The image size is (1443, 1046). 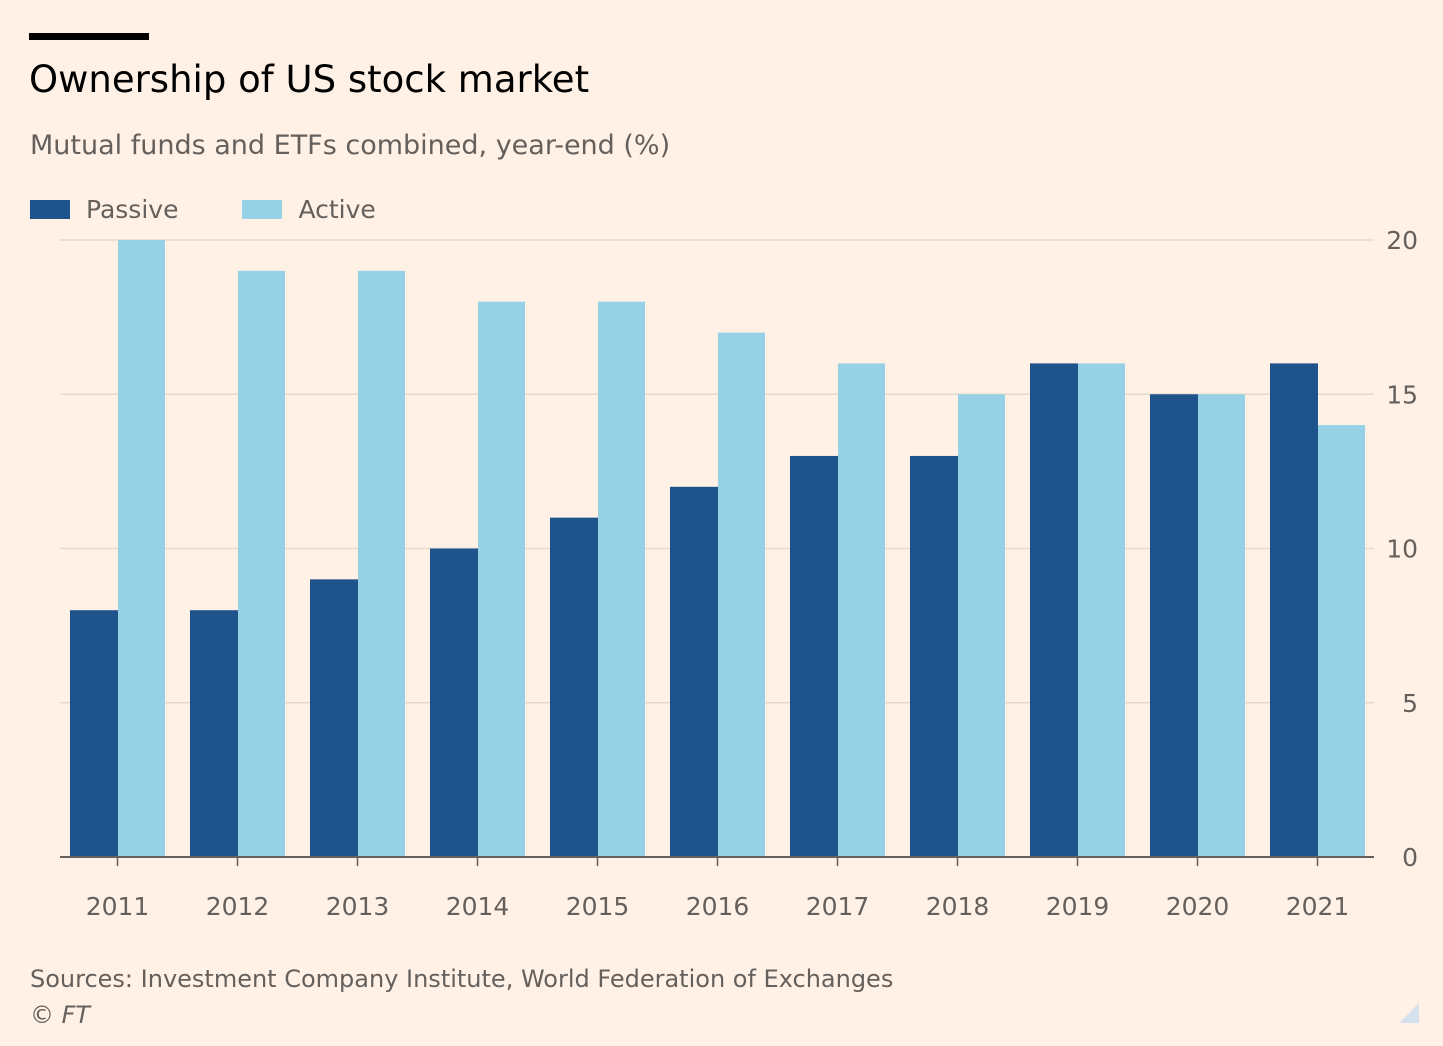 I want to click on bar-active-2017, so click(x=861, y=610).